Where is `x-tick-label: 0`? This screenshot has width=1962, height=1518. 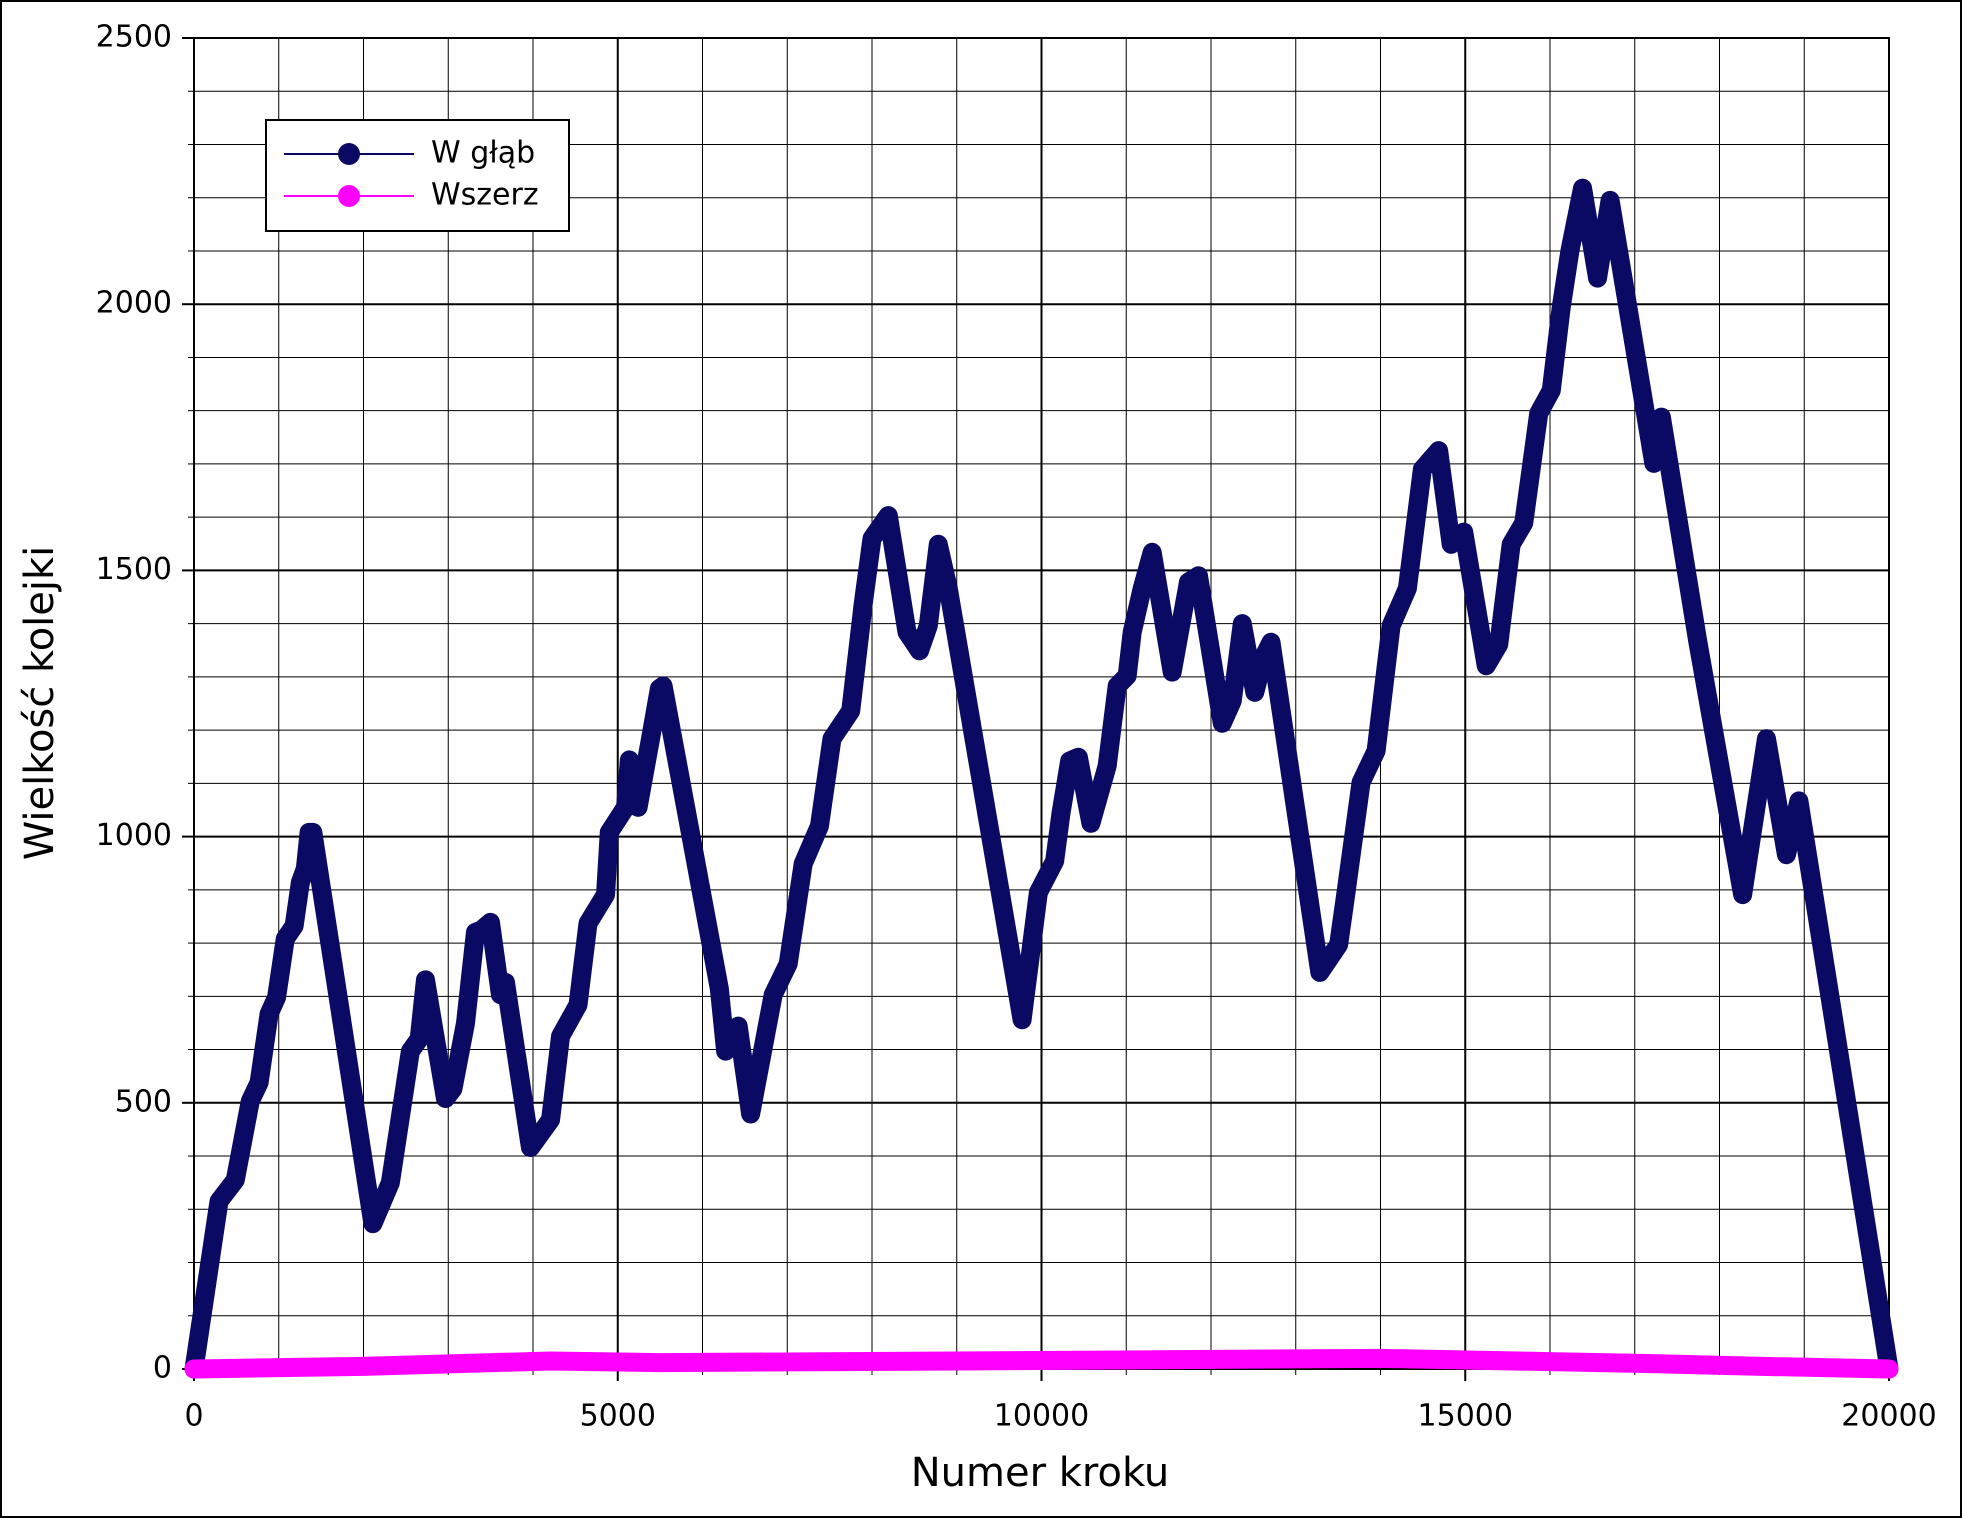
x-tick-label: 0 is located at coordinates (193, 1416).